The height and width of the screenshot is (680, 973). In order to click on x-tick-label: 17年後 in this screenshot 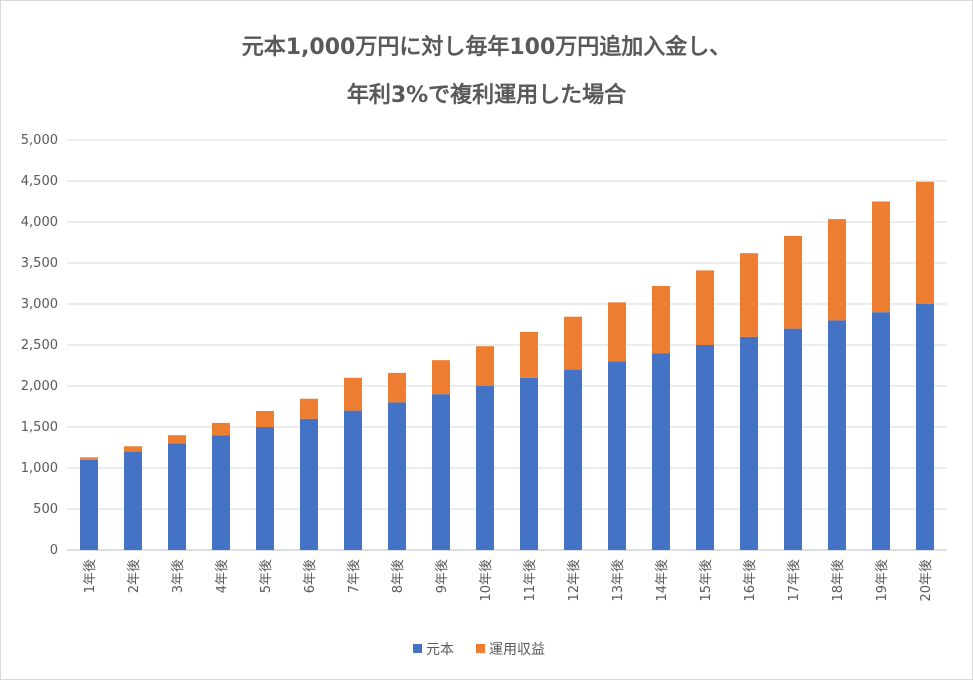, I will do `click(794, 580)`.